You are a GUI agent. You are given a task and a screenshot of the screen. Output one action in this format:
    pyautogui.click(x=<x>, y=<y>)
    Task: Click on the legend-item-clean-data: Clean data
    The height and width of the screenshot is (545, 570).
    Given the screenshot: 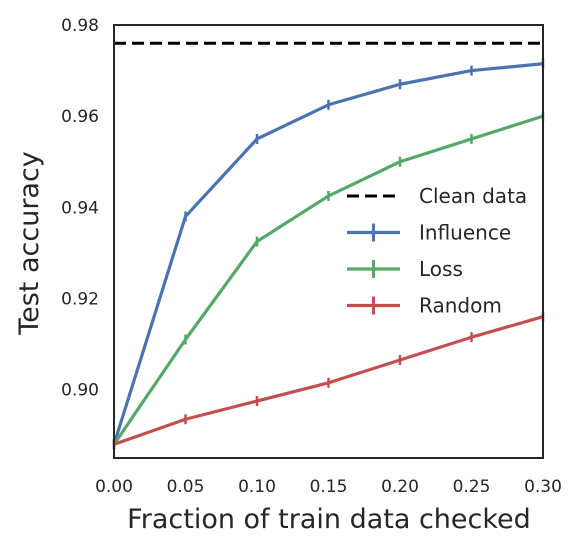 What is the action you would take?
    pyautogui.click(x=437, y=196)
    